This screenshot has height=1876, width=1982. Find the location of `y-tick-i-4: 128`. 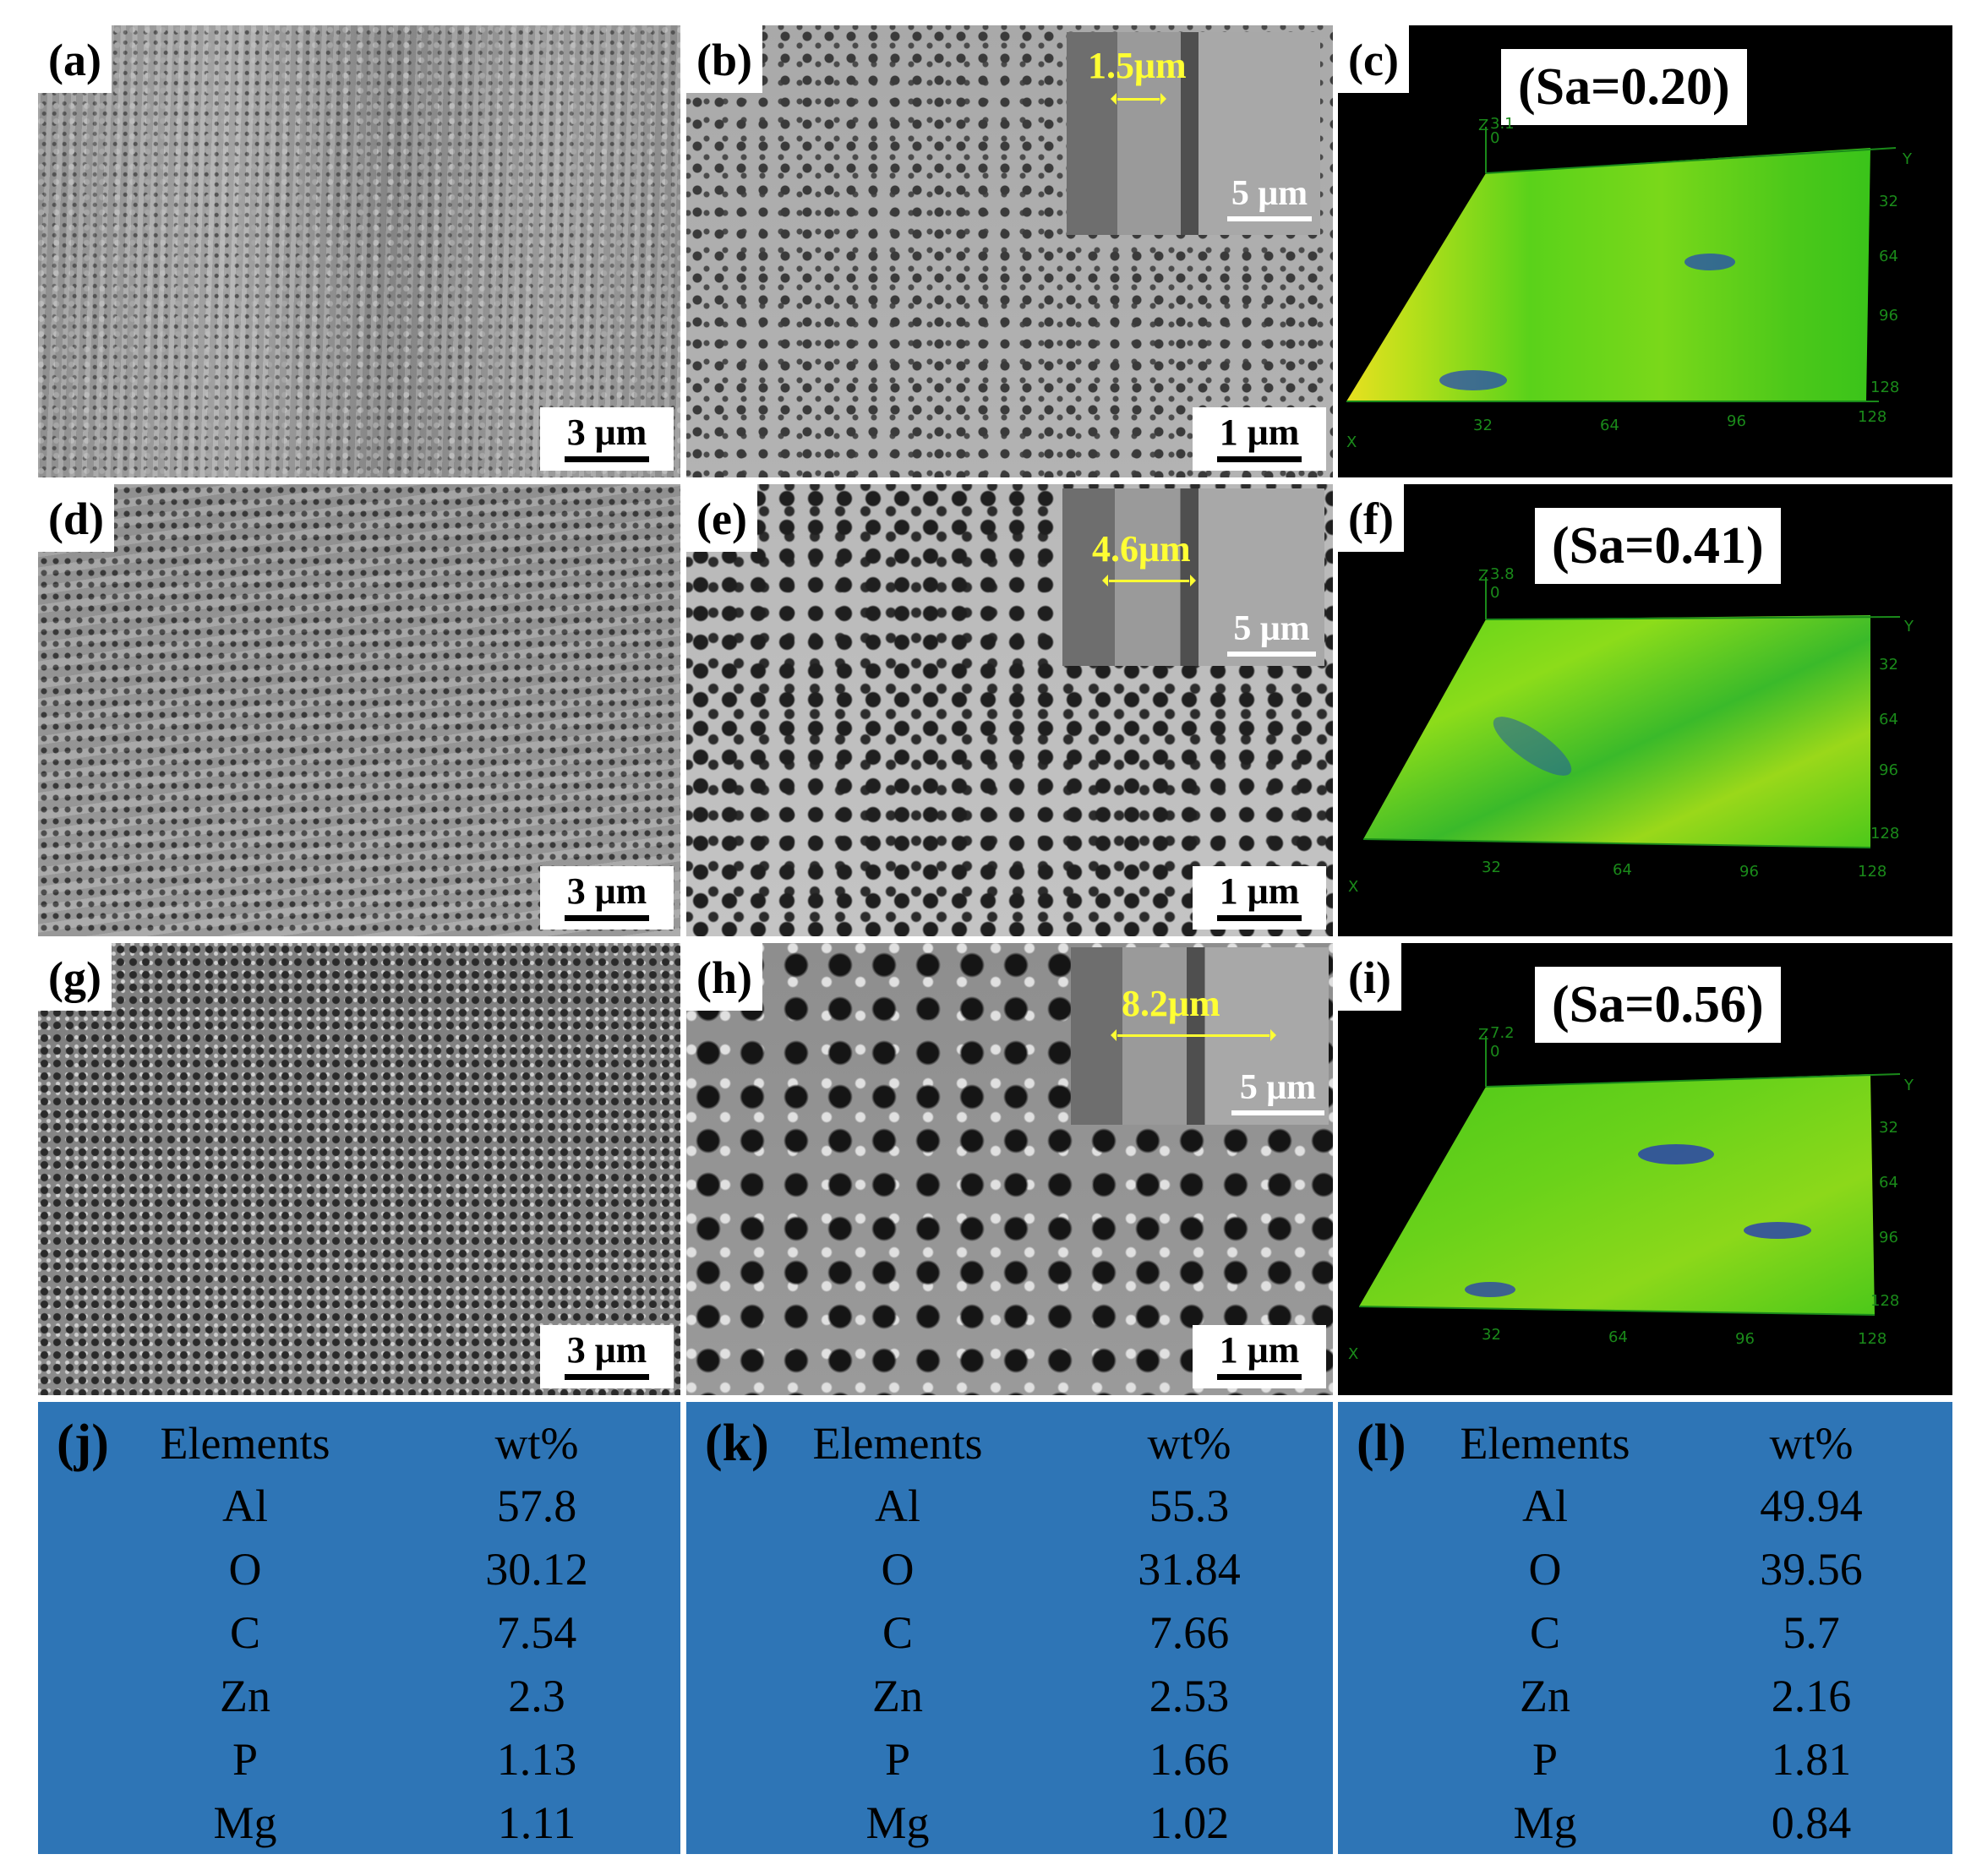

y-tick-i-4: 128 is located at coordinates (1885, 1301).